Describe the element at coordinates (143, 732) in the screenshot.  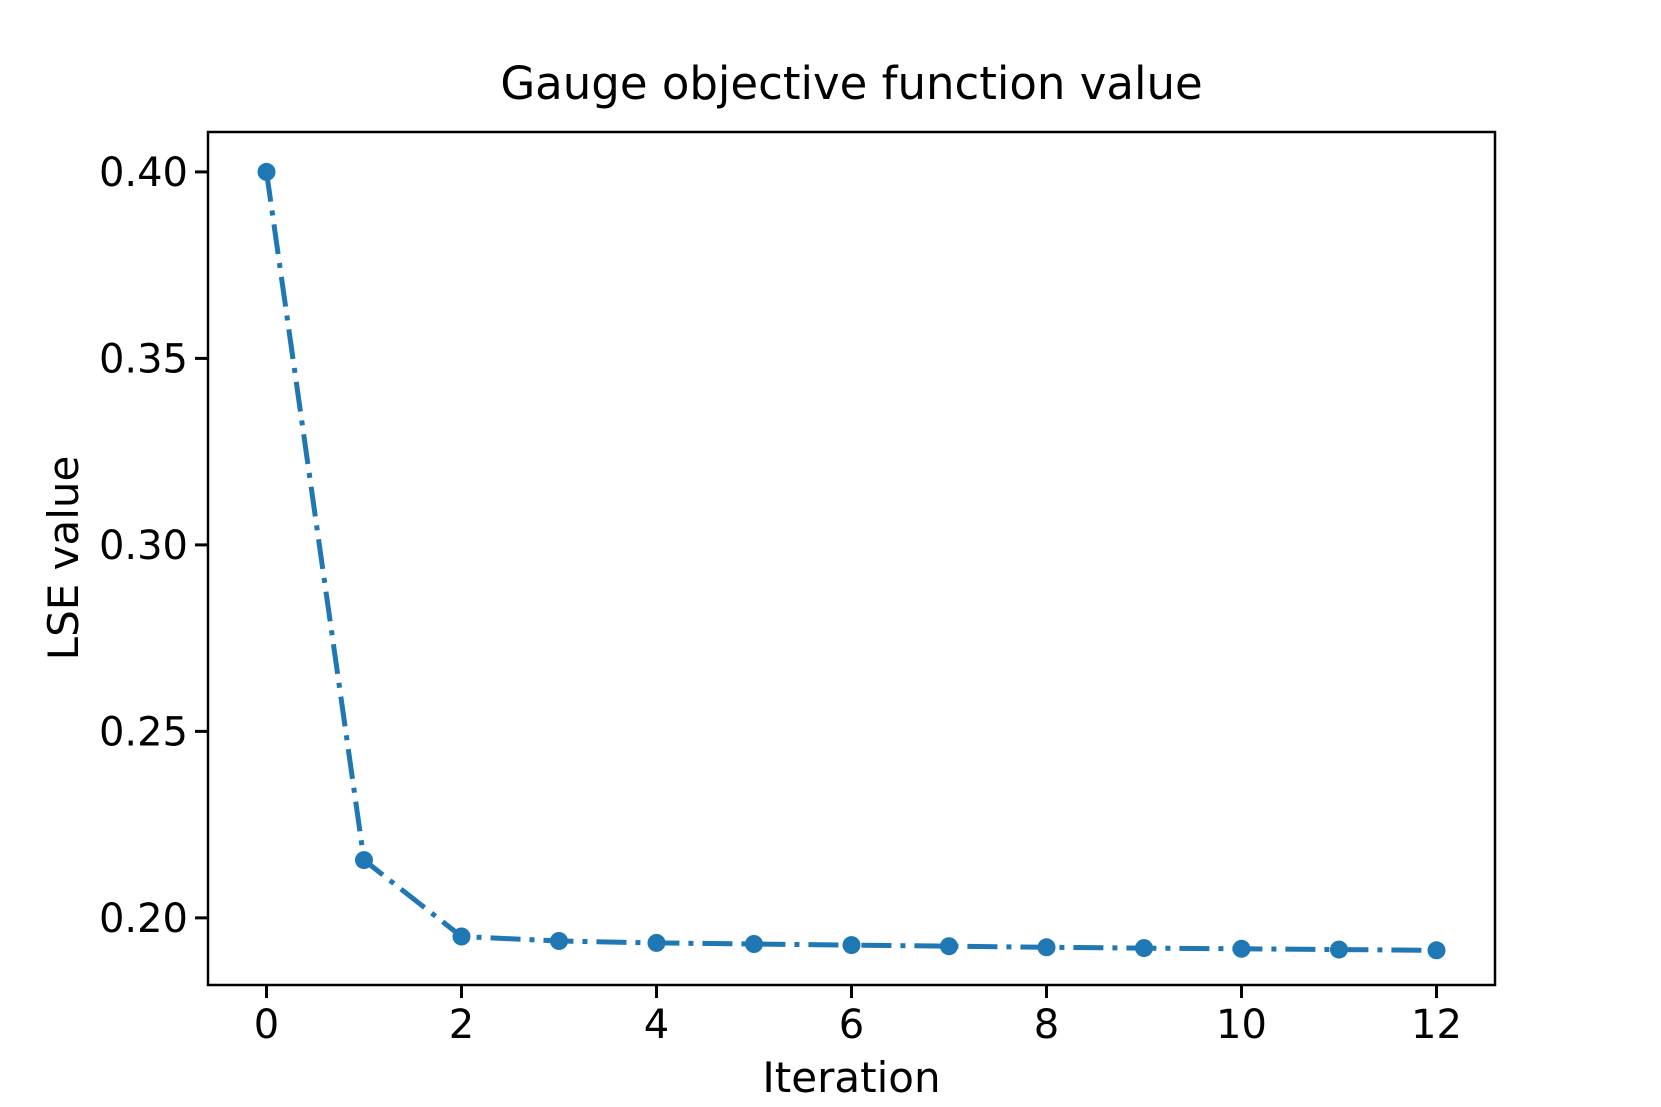
I see `y-tick-label: 0.25` at that location.